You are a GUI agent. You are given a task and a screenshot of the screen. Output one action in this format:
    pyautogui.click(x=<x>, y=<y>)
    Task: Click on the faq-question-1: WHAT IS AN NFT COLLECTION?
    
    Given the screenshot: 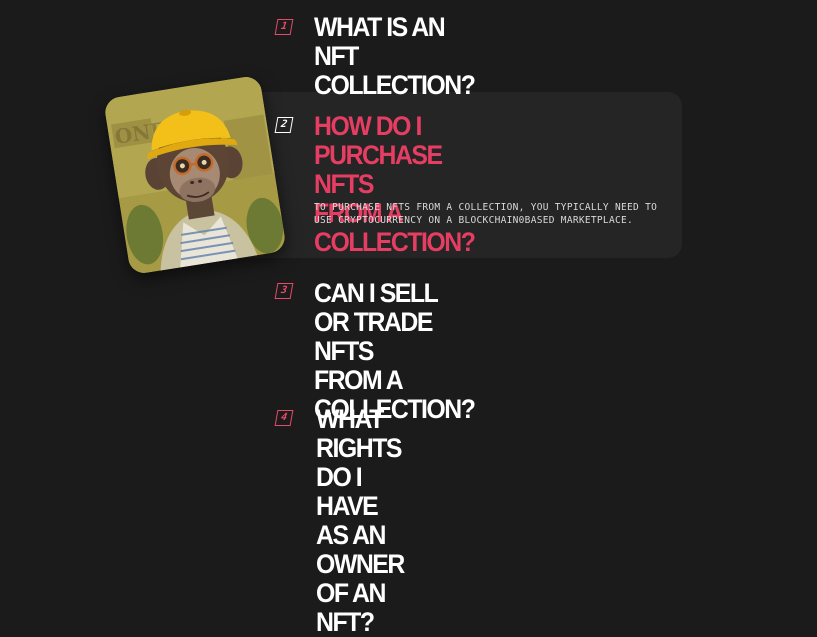 What is the action you would take?
    pyautogui.click(x=395, y=56)
    